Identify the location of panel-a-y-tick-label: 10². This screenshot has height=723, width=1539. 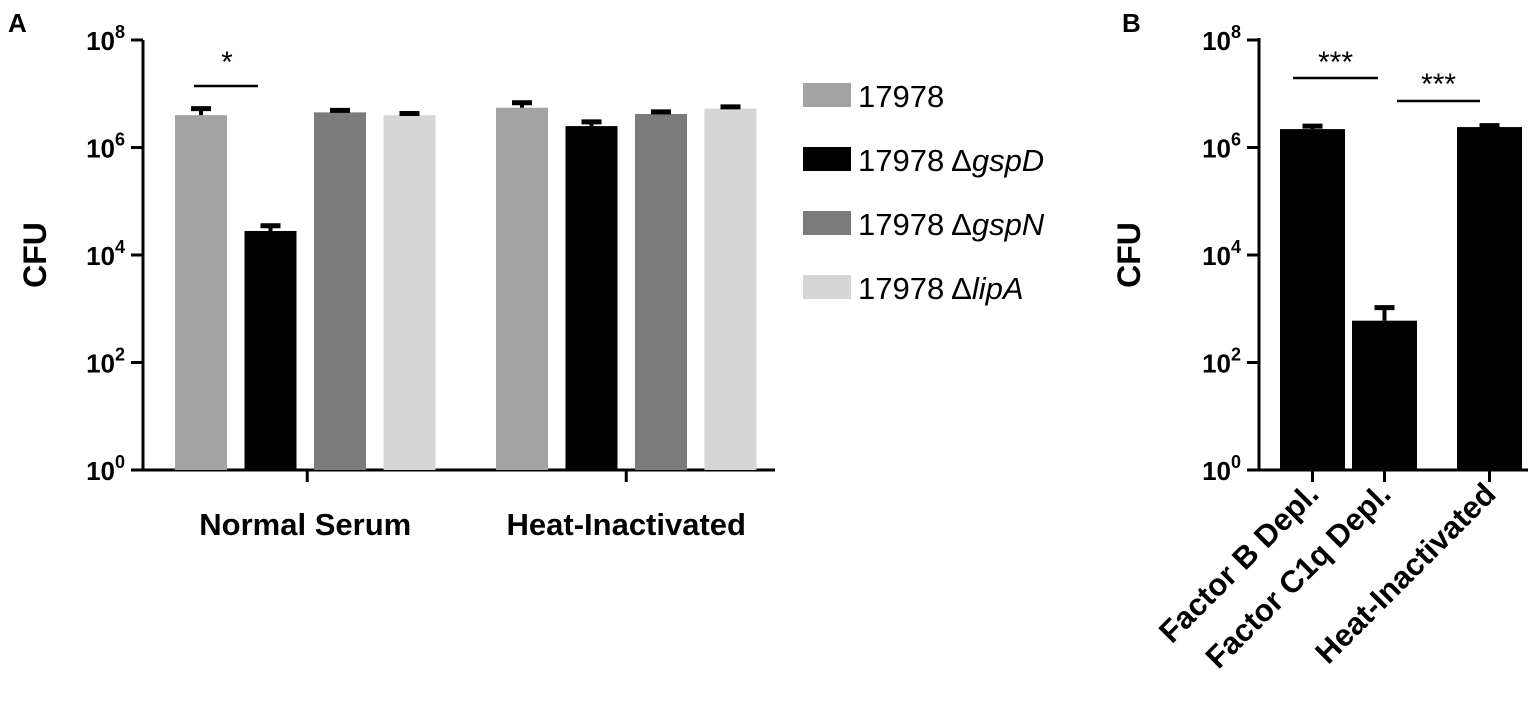
(105, 362).